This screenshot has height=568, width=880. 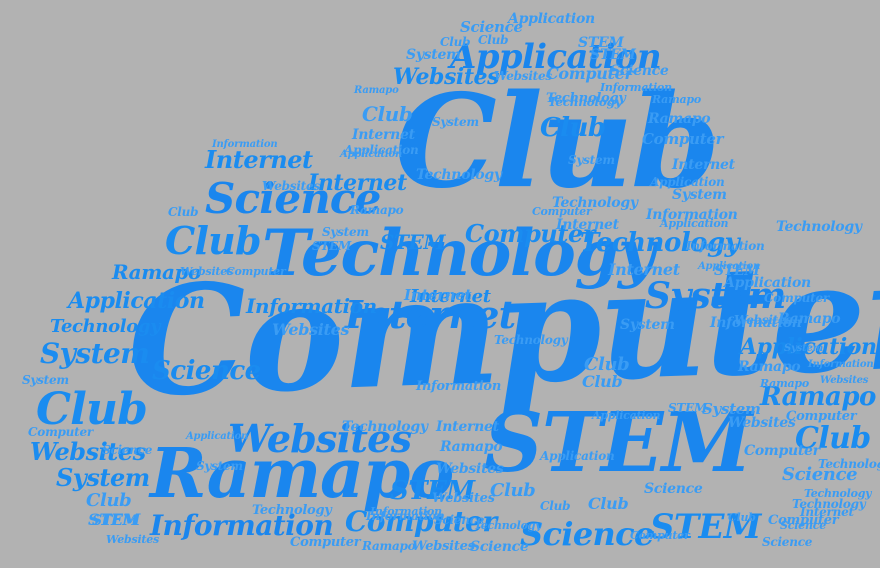 What do you see at coordinates (206, 371) in the screenshot?
I see `word-science-mid-2: Science` at bounding box center [206, 371].